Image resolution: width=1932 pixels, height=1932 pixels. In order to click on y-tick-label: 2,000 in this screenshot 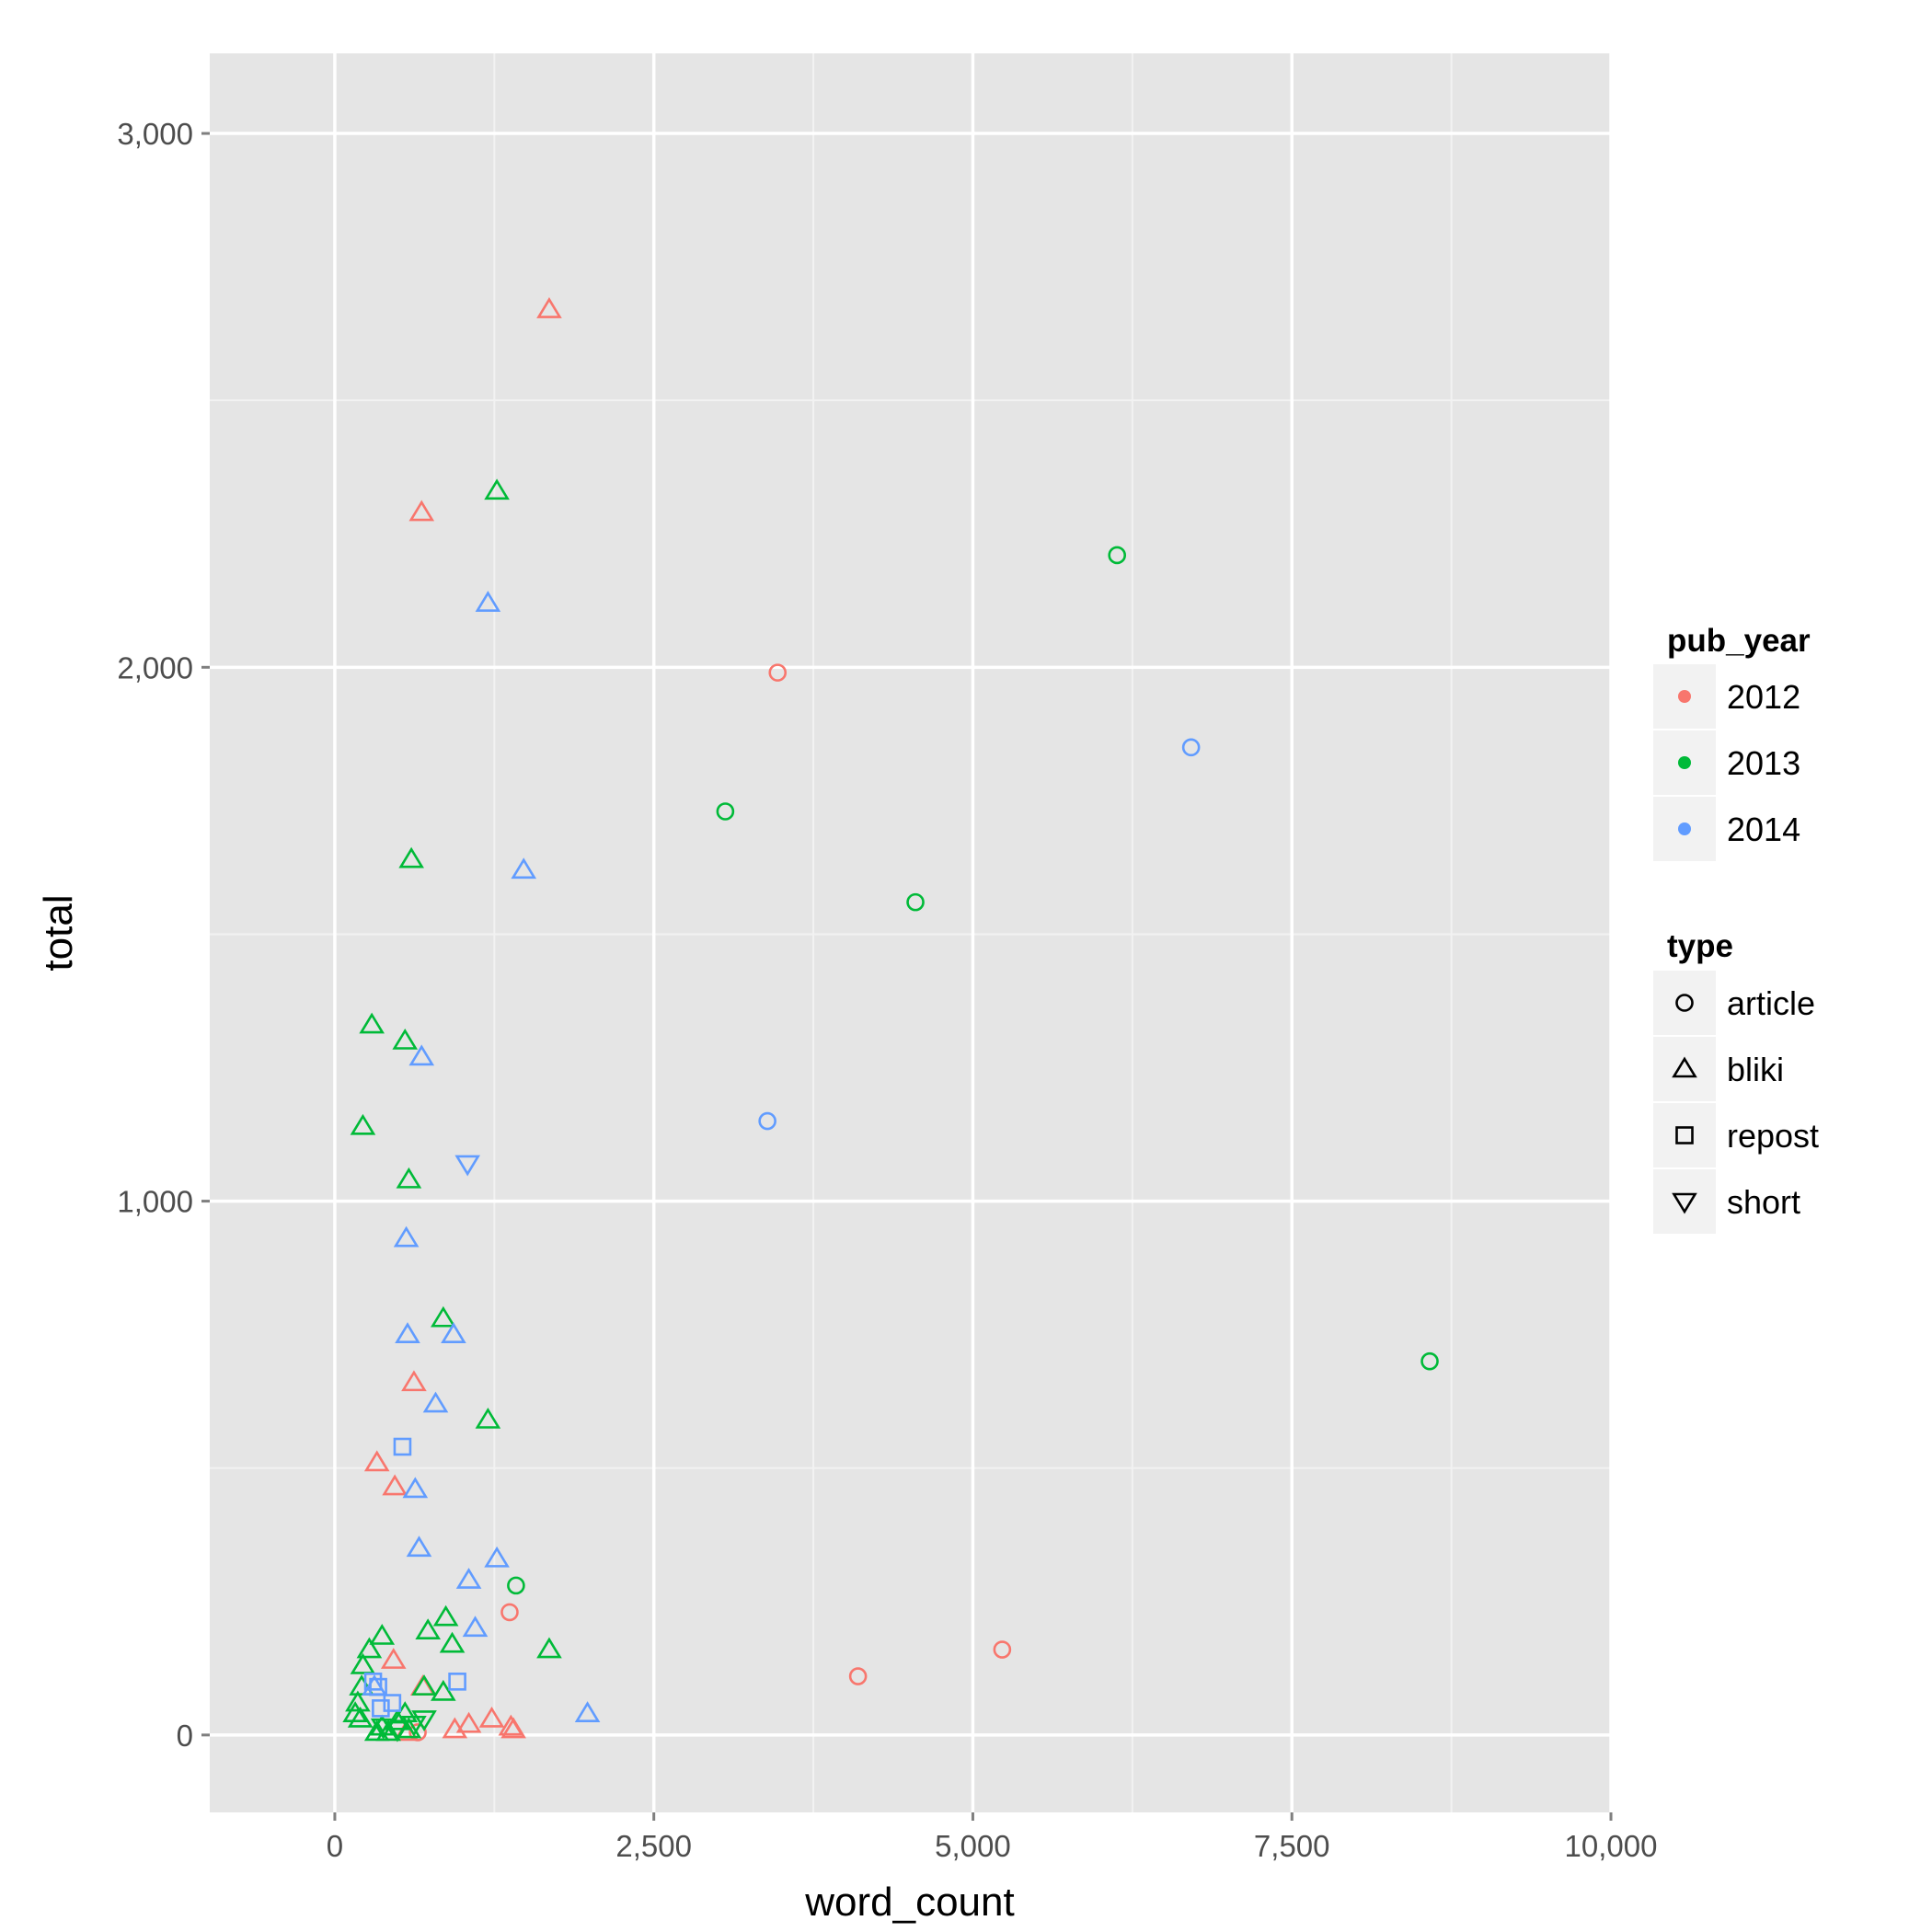, I will do `click(155, 667)`.